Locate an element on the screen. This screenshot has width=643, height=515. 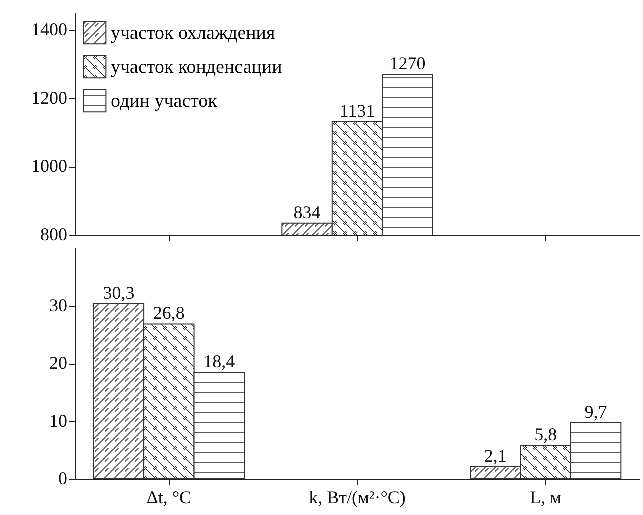
data-label: 30,3 is located at coordinates (119, 293).